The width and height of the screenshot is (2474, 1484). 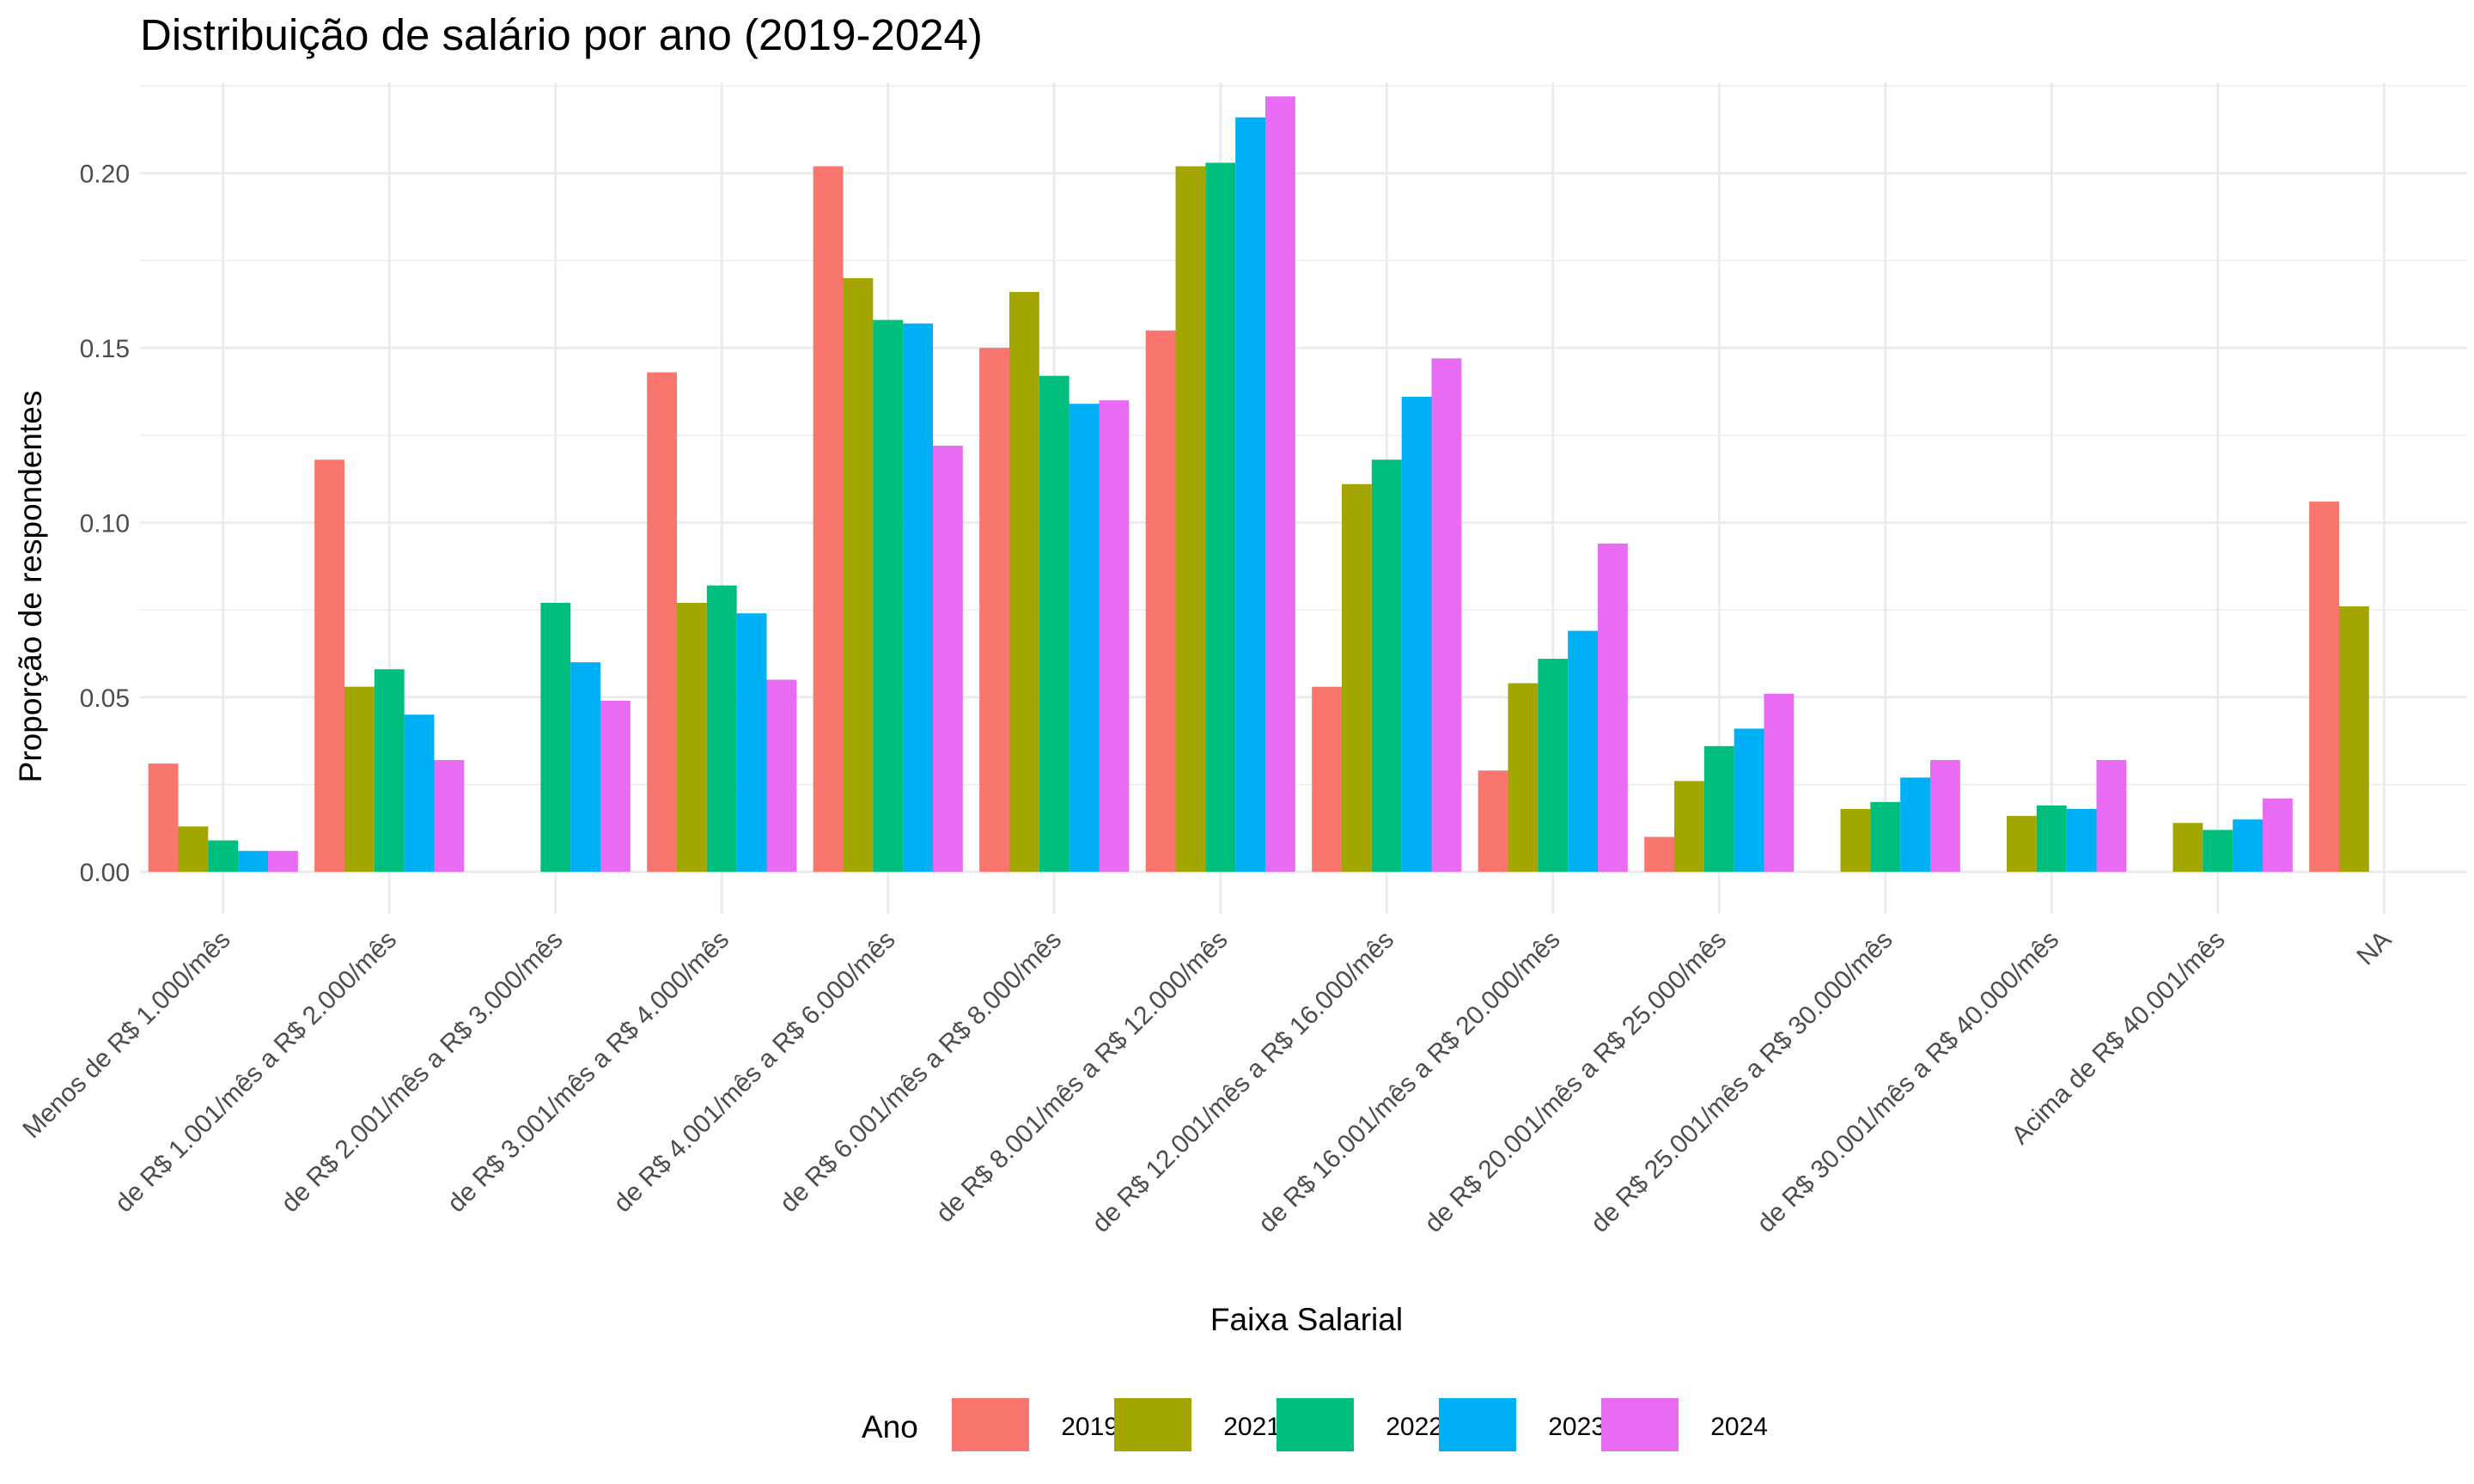 I want to click on legend-label-2021: 2021, so click(x=1252, y=1427).